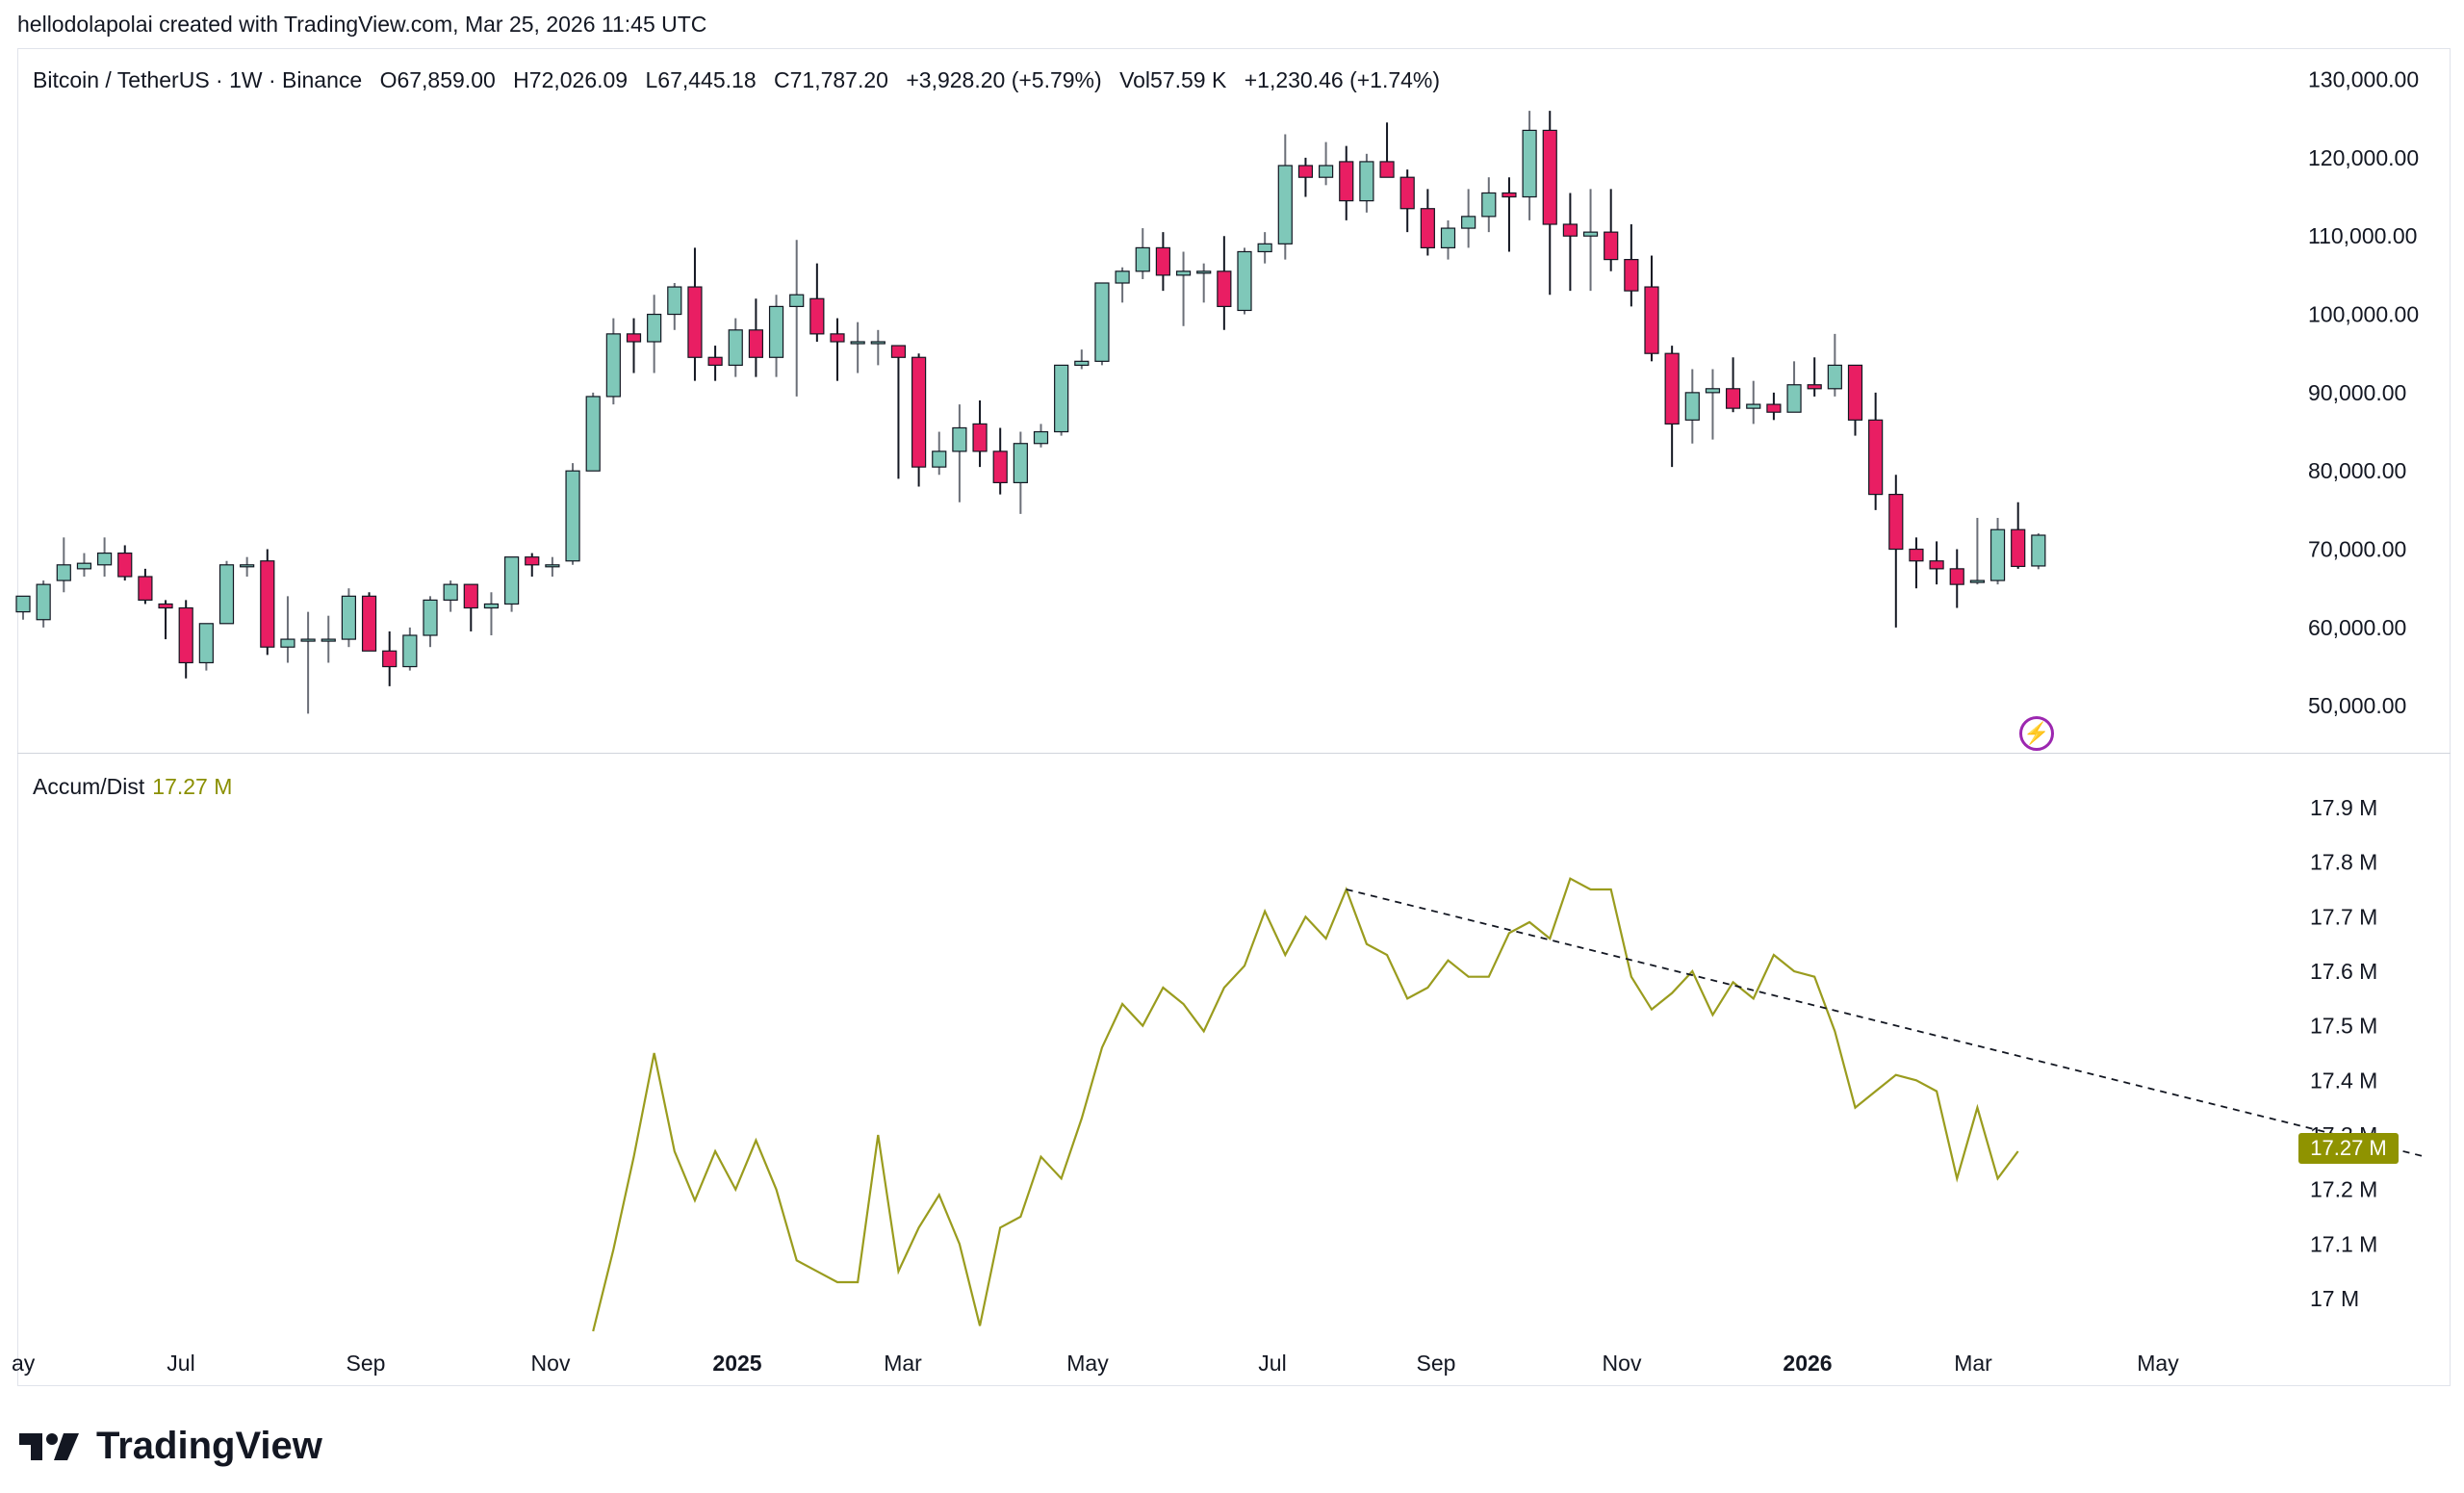  I want to click on ad-axis-label: 17.4 M, so click(2343, 1080).